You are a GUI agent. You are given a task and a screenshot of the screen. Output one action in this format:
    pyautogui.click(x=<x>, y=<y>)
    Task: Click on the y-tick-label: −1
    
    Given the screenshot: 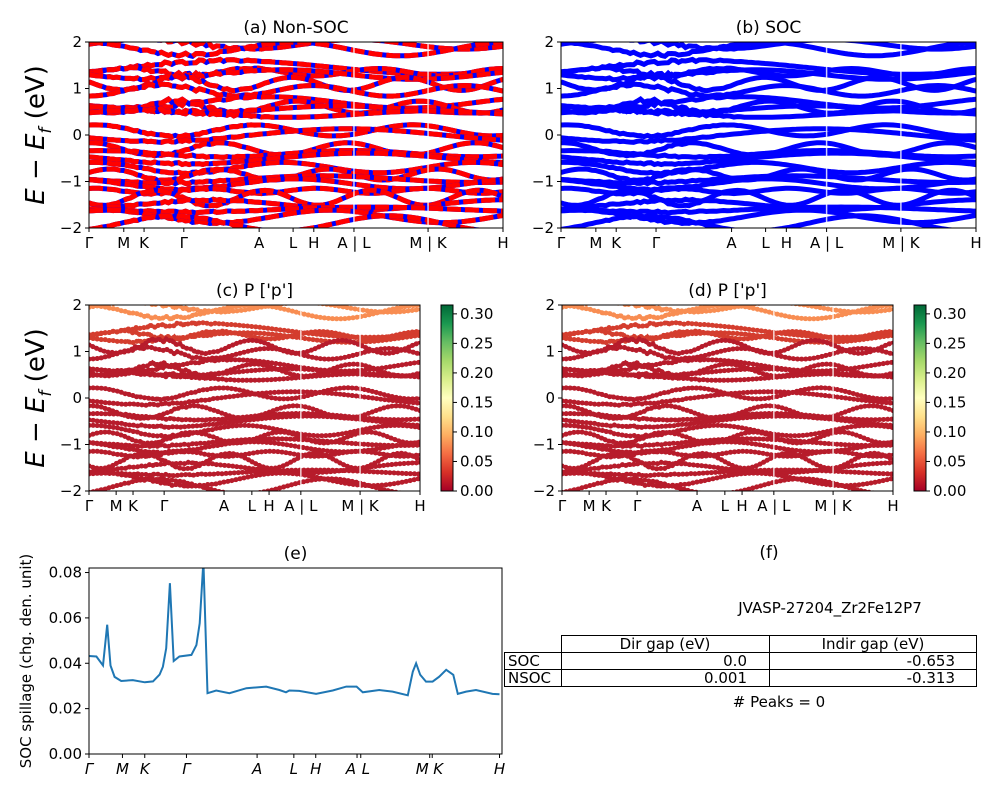 What is the action you would take?
    pyautogui.click(x=543, y=182)
    